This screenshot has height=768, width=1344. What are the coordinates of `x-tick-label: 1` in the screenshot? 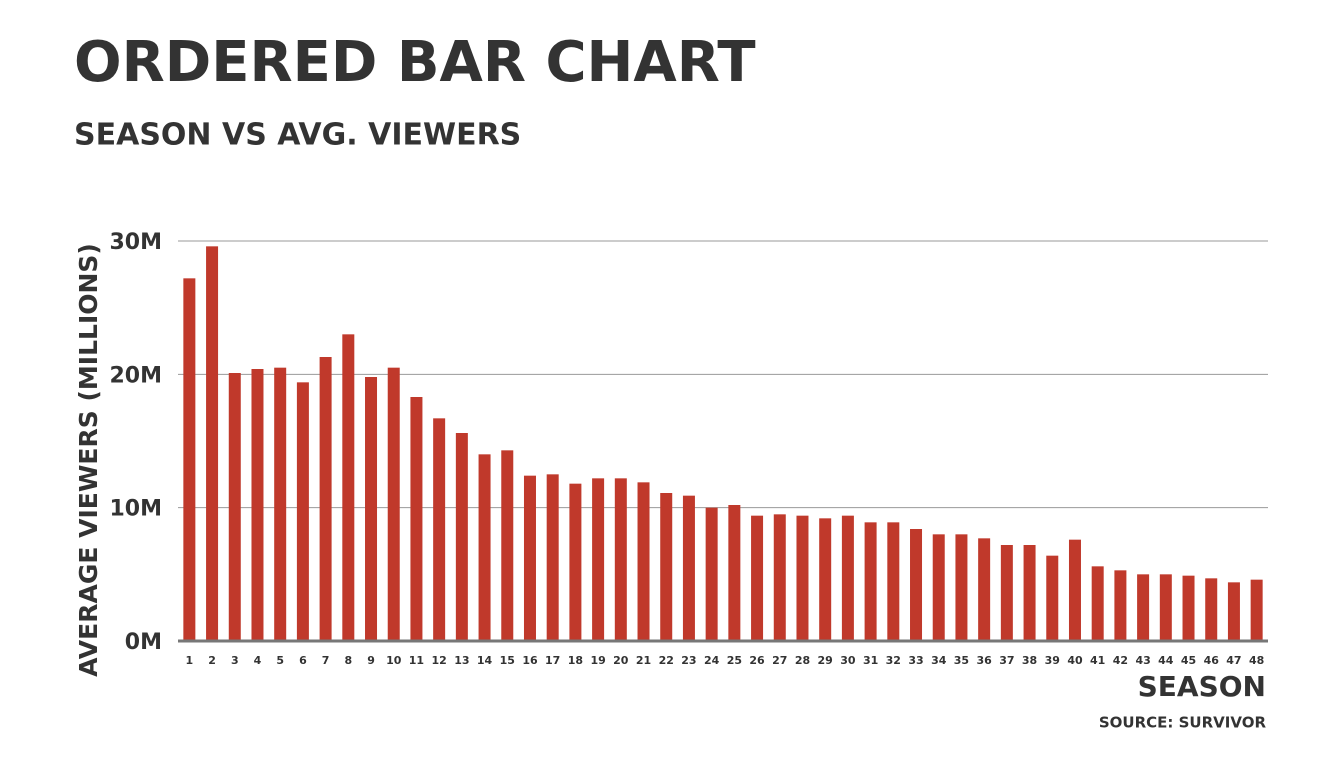 It's located at (190, 660).